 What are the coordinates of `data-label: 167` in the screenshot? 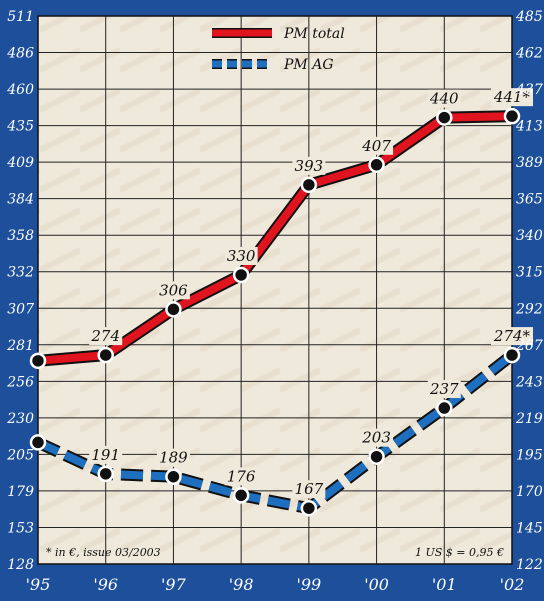 It's located at (309, 489).